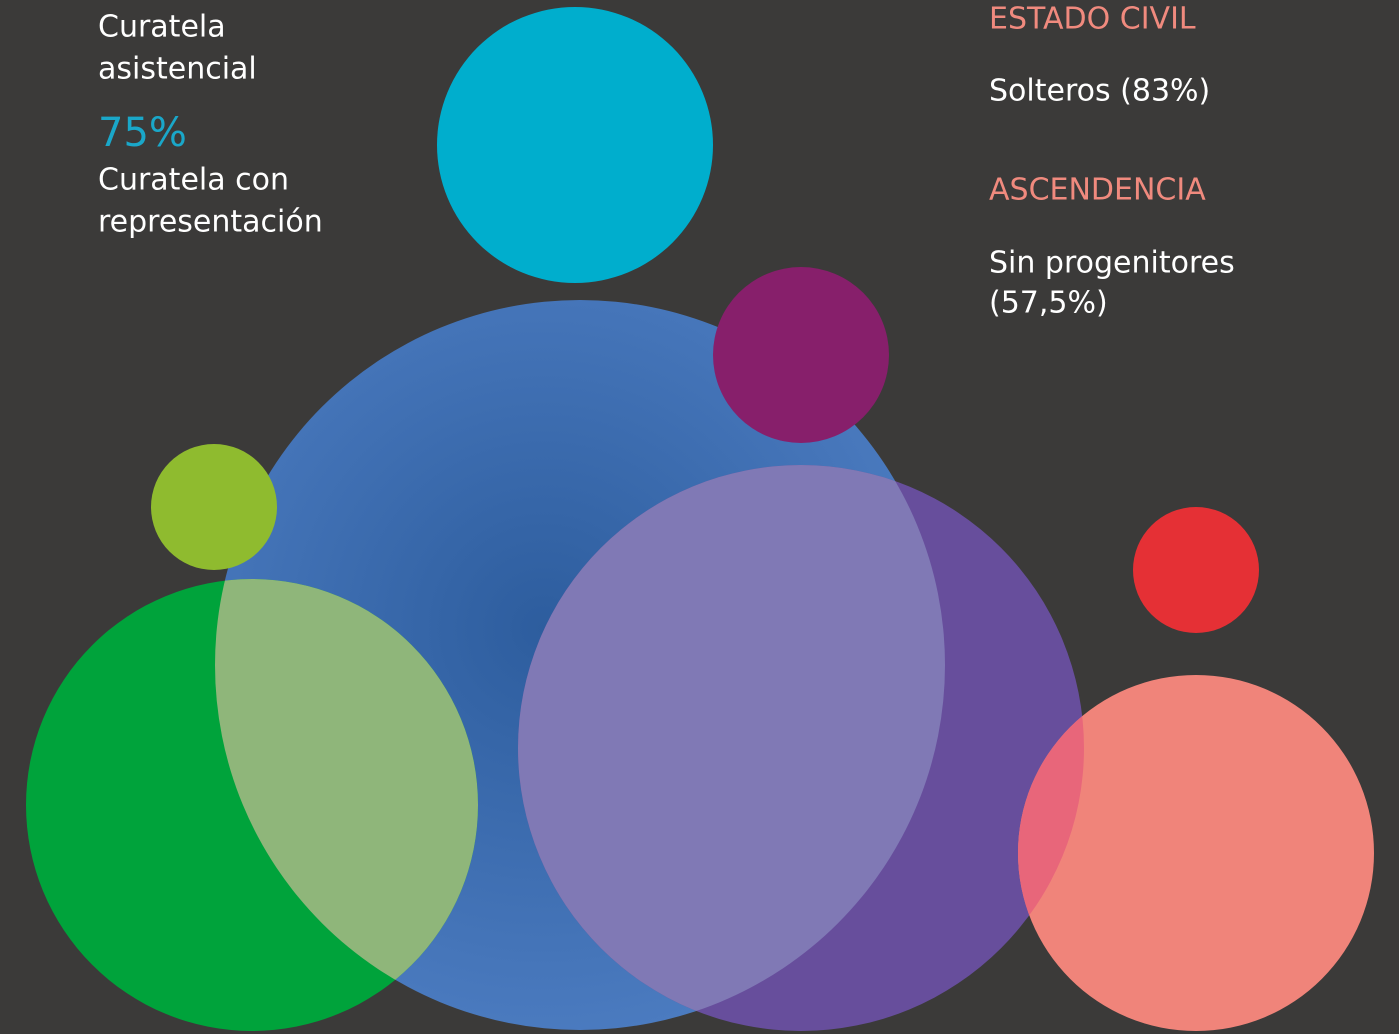 The width and height of the screenshot is (1399, 1034). What do you see at coordinates (1097, 190) in the screenshot?
I see `heading: ASCENDENCIA` at bounding box center [1097, 190].